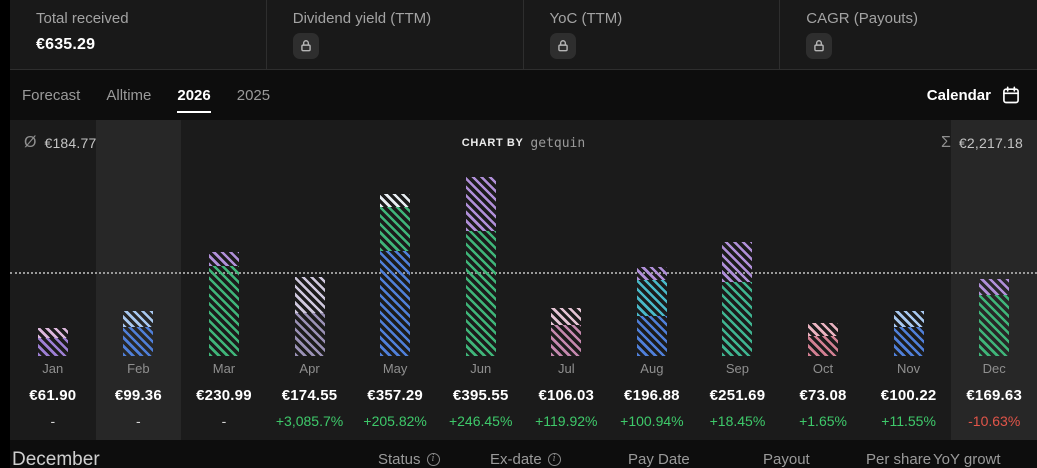 The width and height of the screenshot is (1037, 468). What do you see at coordinates (53, 368) in the screenshot?
I see `month-label: Jan` at bounding box center [53, 368].